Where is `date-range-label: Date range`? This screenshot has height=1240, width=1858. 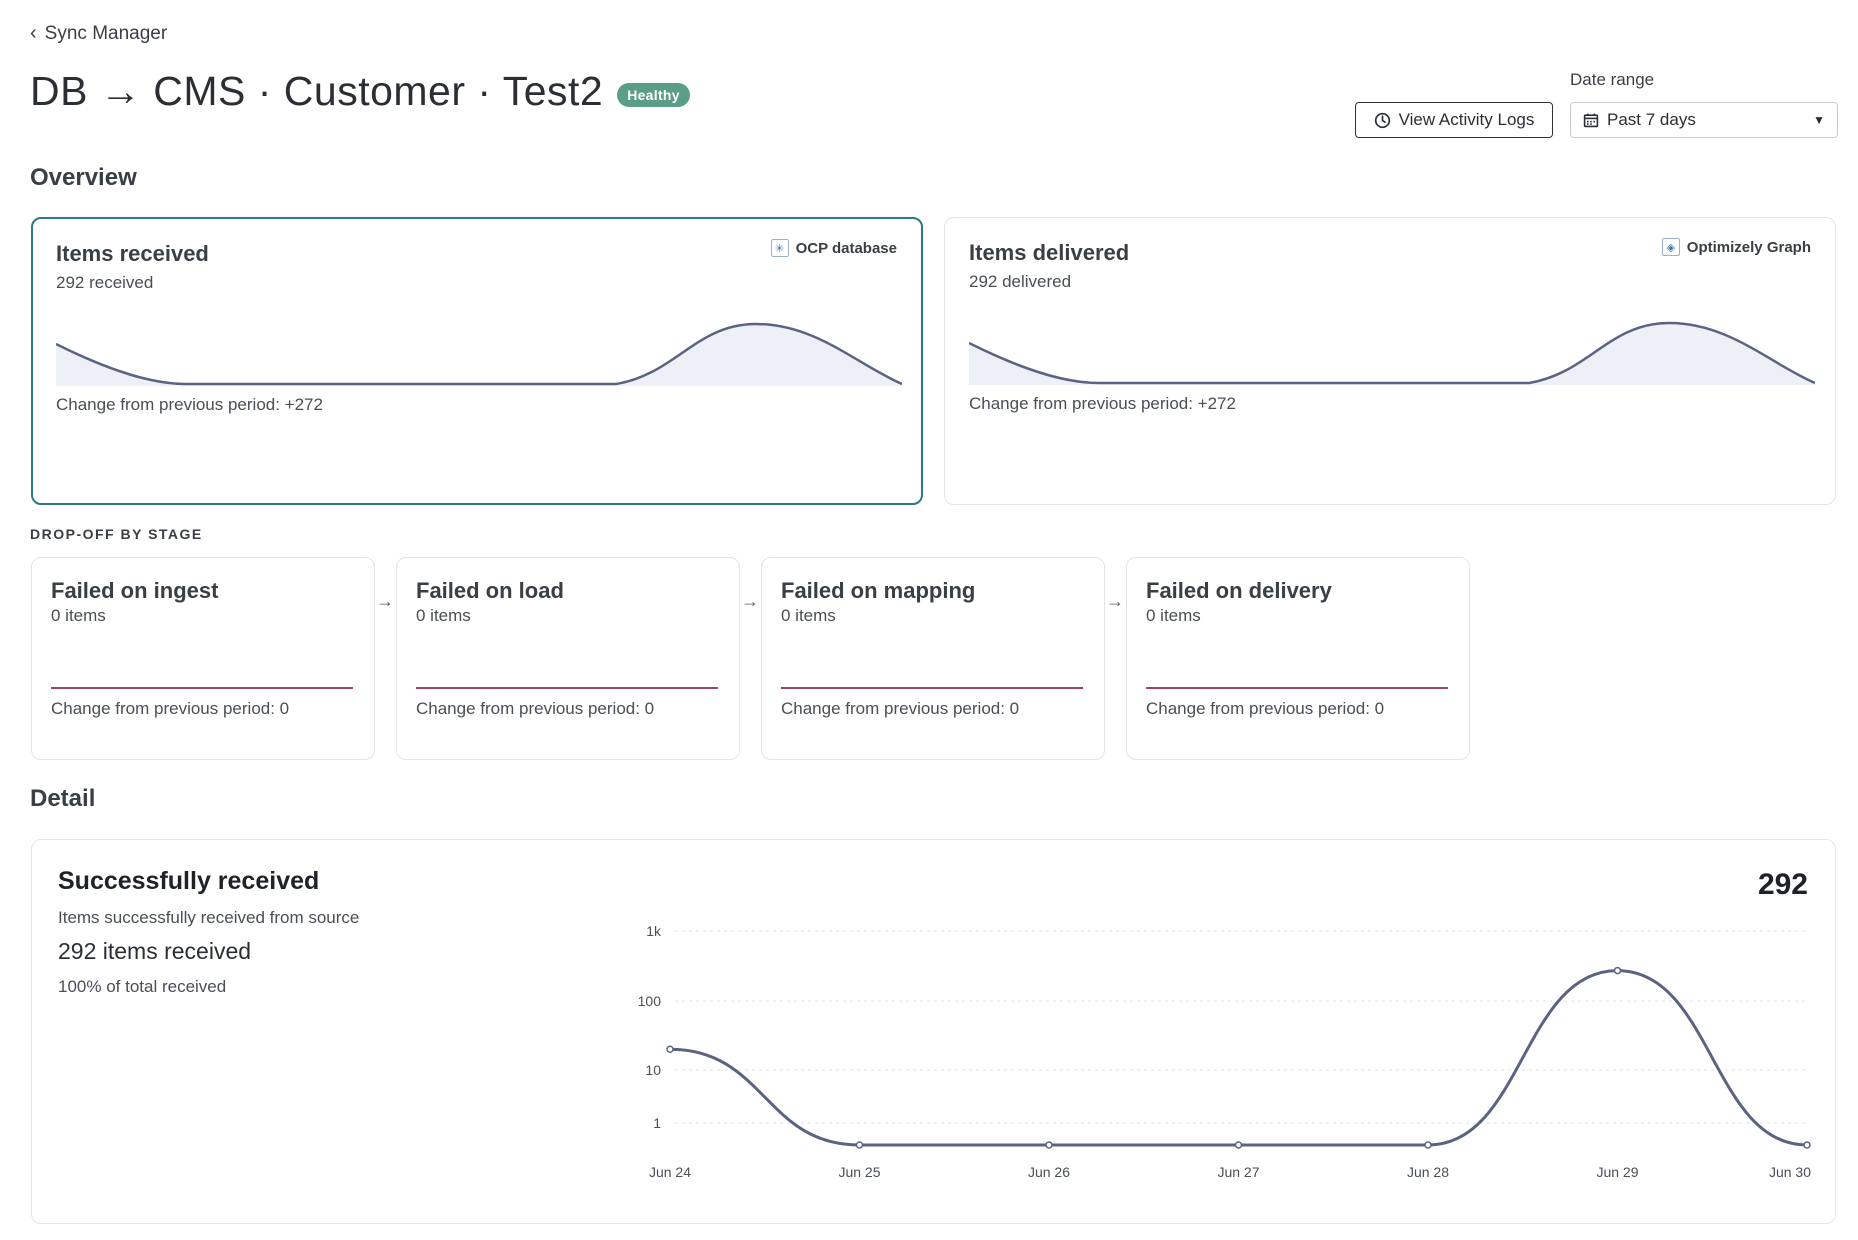
date-range-label: Date range is located at coordinates (1612, 79).